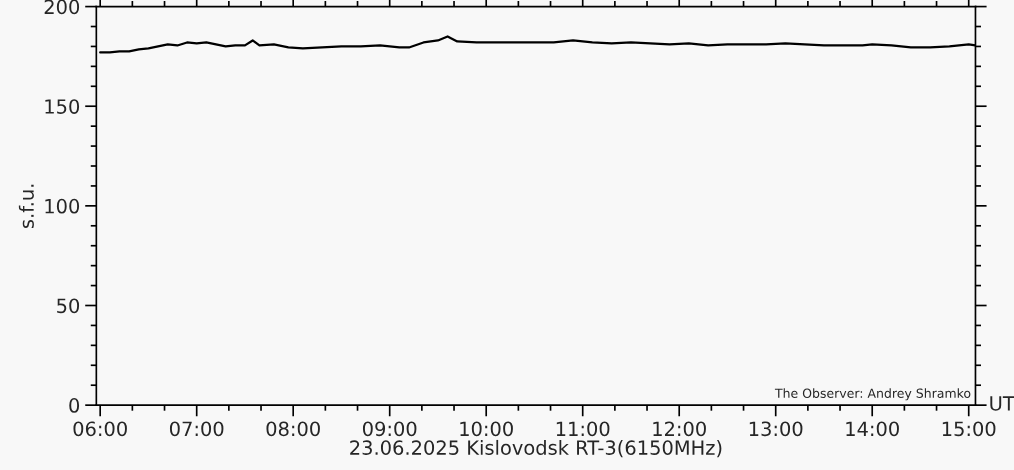  What do you see at coordinates (196, 429) in the screenshot?
I see `x-tick-label: 07:00` at bounding box center [196, 429].